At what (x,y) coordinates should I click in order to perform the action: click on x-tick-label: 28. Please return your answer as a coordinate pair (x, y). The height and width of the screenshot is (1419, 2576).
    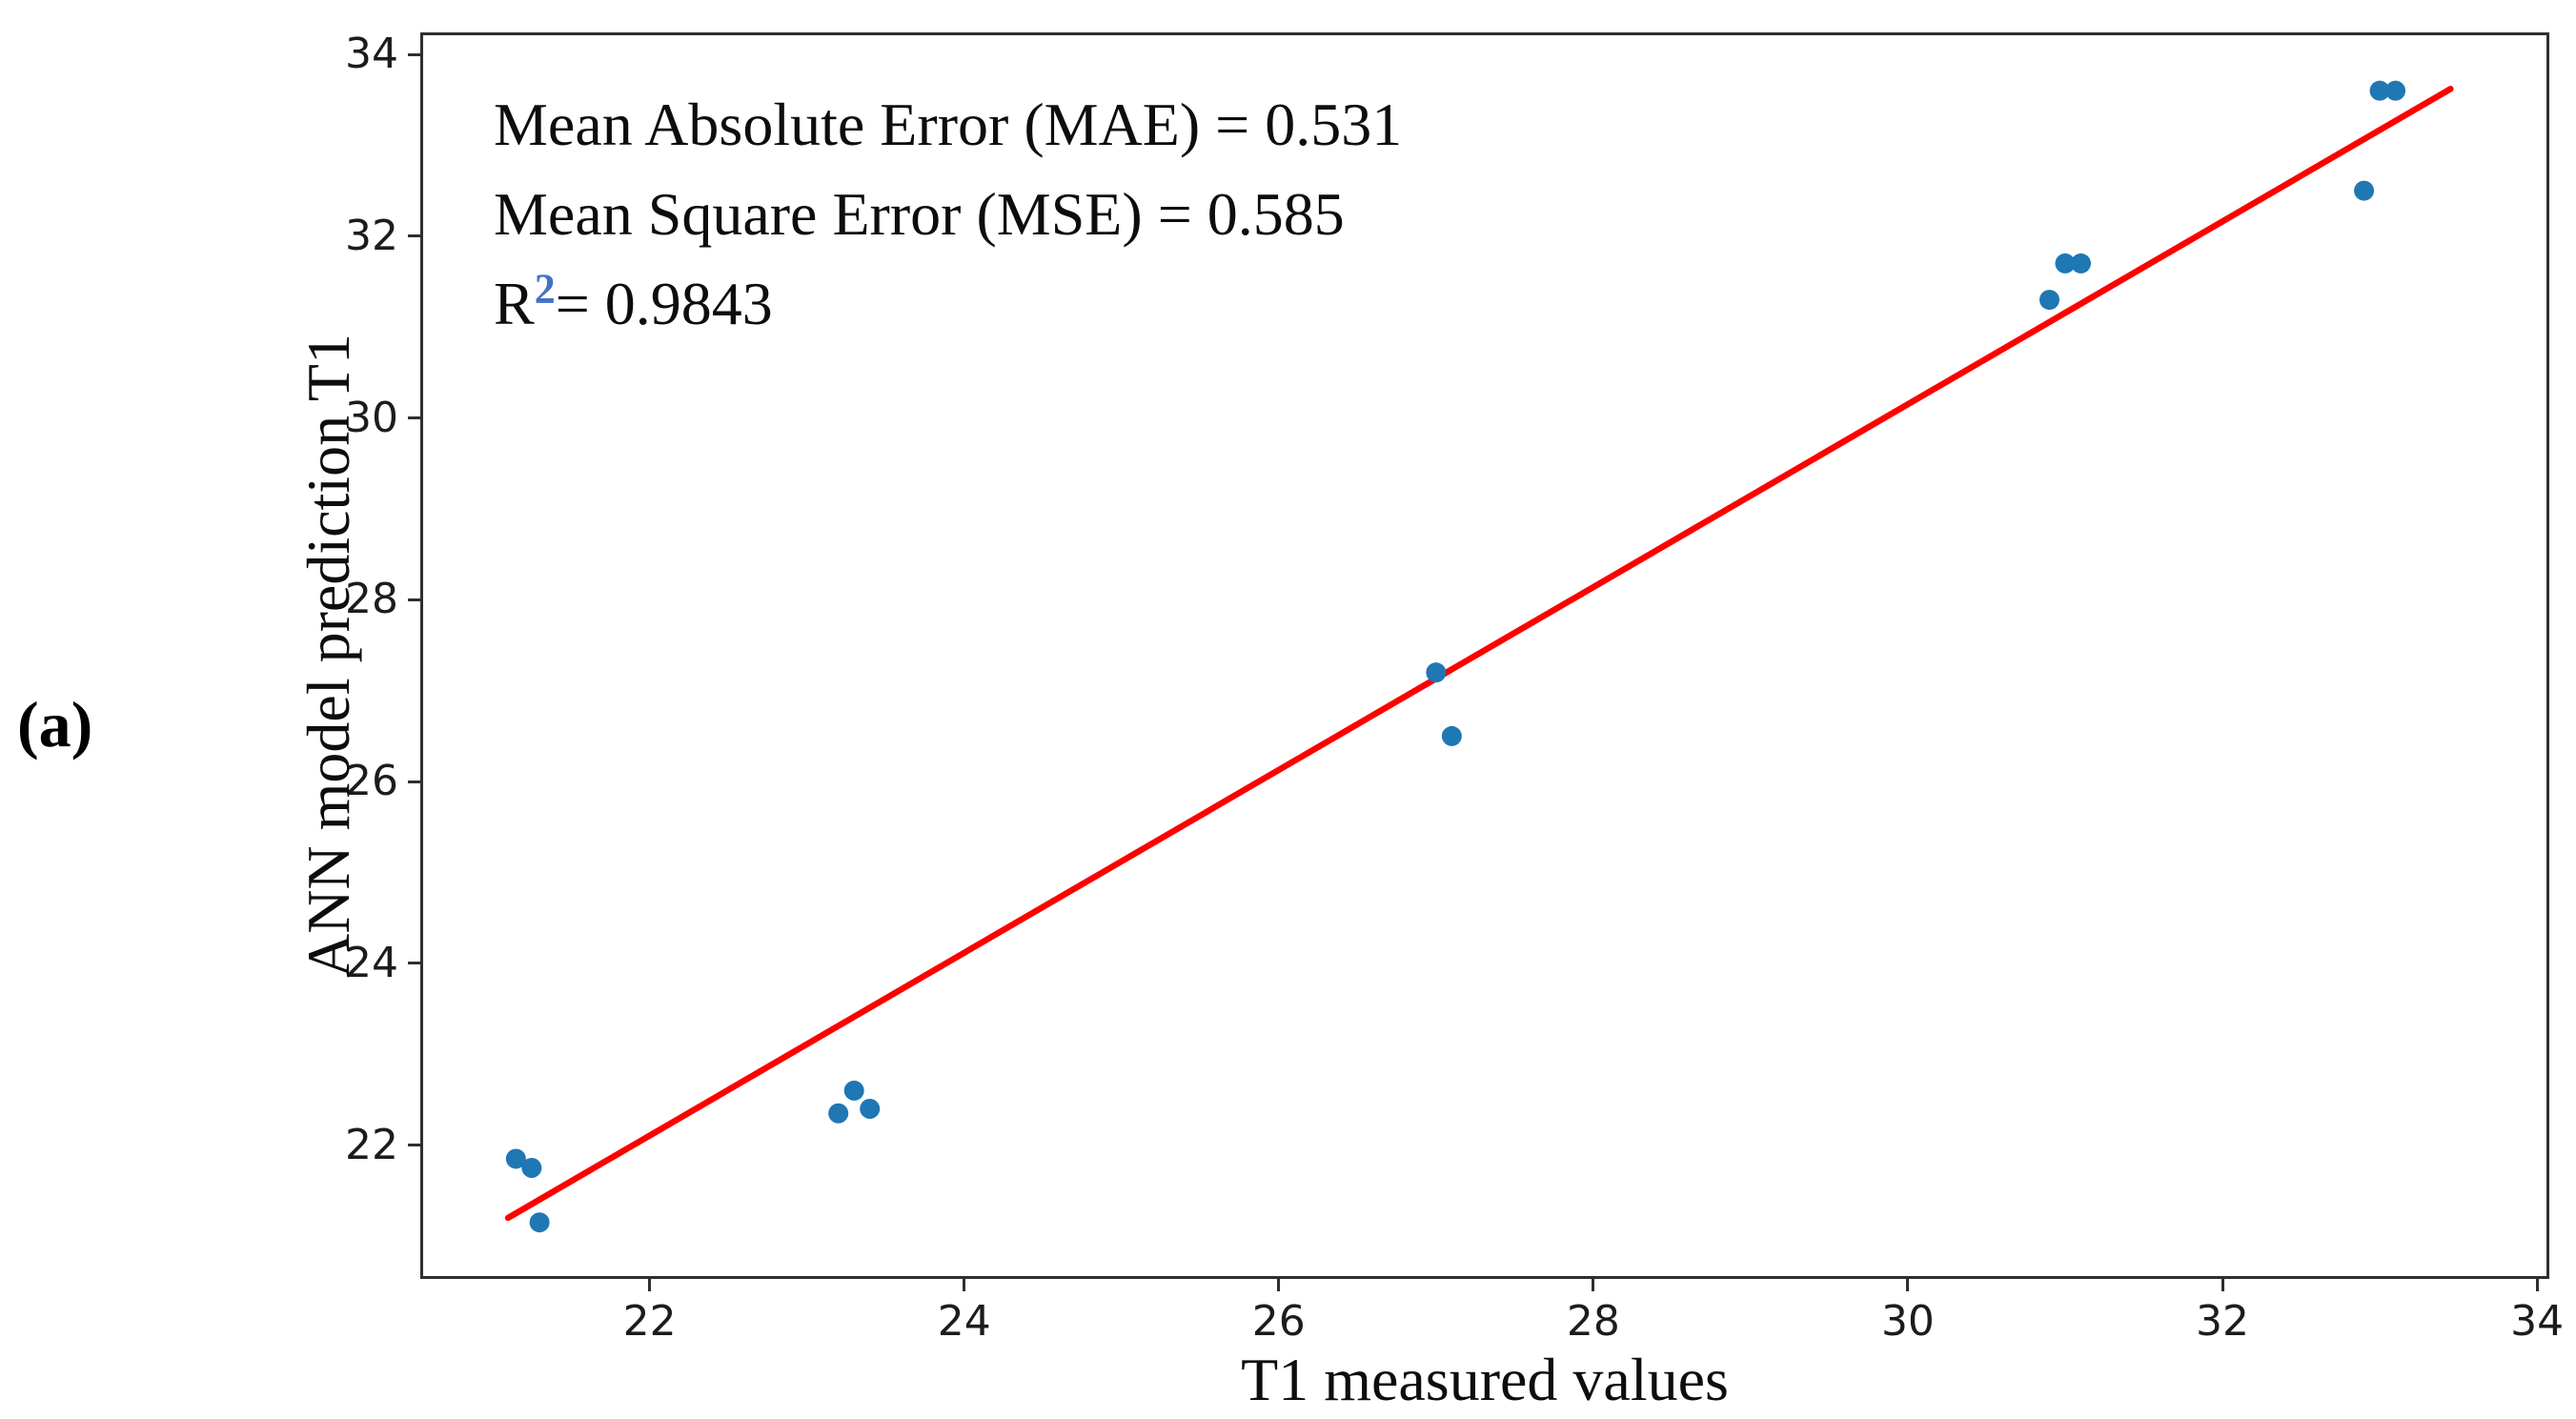
    Looking at the image, I should click on (1593, 1321).